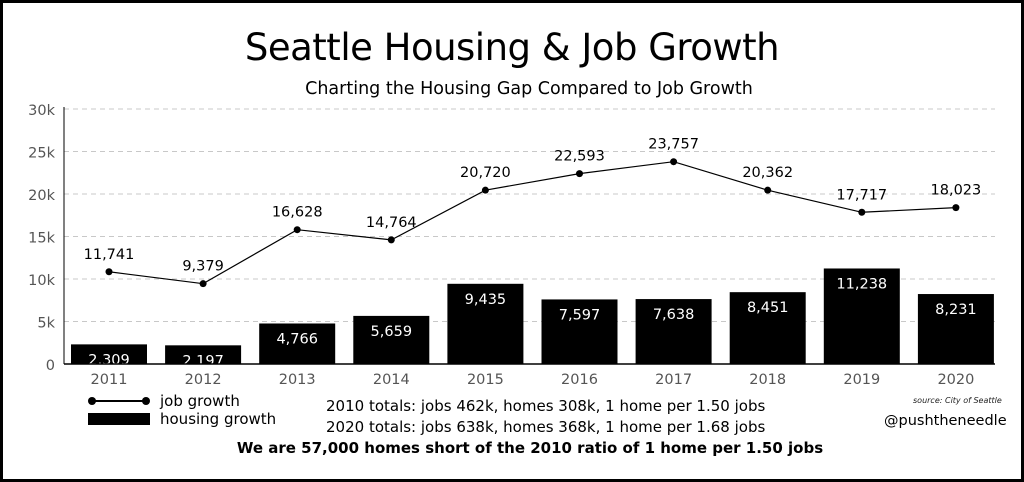 The image size is (1024, 482). What do you see at coordinates (200, 401) in the screenshot?
I see `legend-label-job-growth: job growth` at bounding box center [200, 401].